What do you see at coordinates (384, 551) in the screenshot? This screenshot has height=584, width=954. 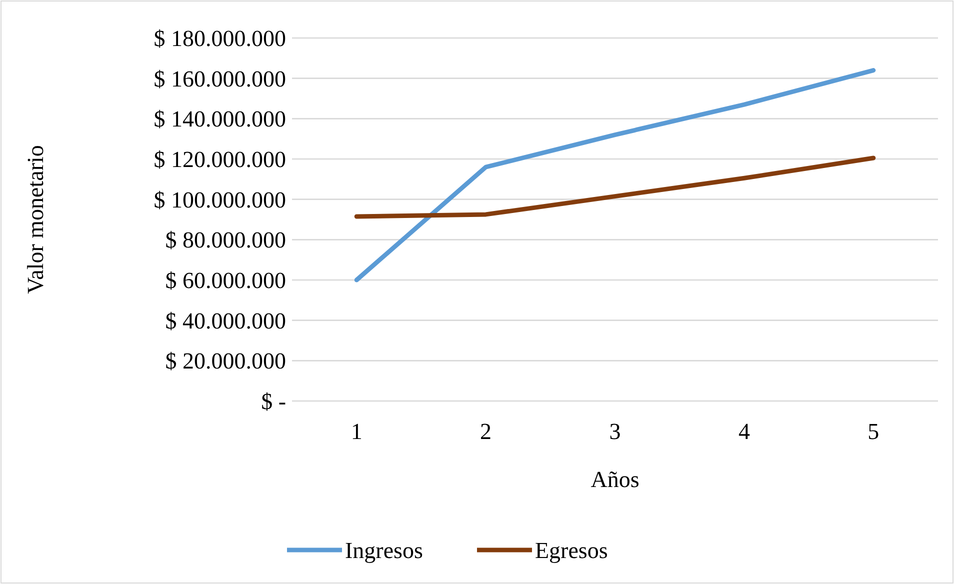 I see `legend-label: Ingresos` at bounding box center [384, 551].